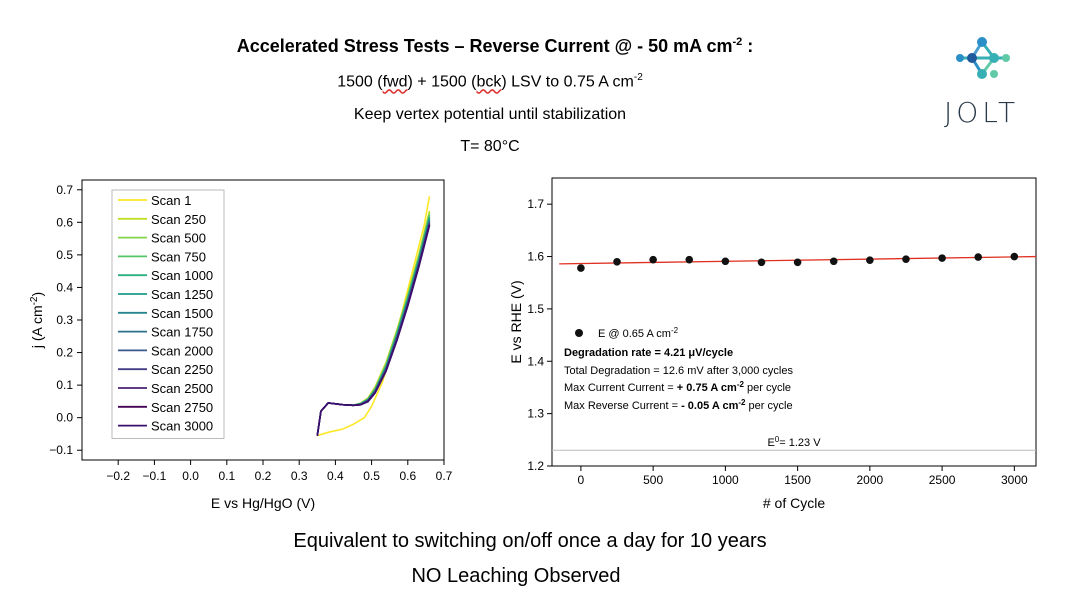 Image resolution: width=1072 pixels, height=600 pixels. What do you see at coordinates (178, 256) in the screenshot?
I see `lsv-legend-label: Scan 750` at bounding box center [178, 256].